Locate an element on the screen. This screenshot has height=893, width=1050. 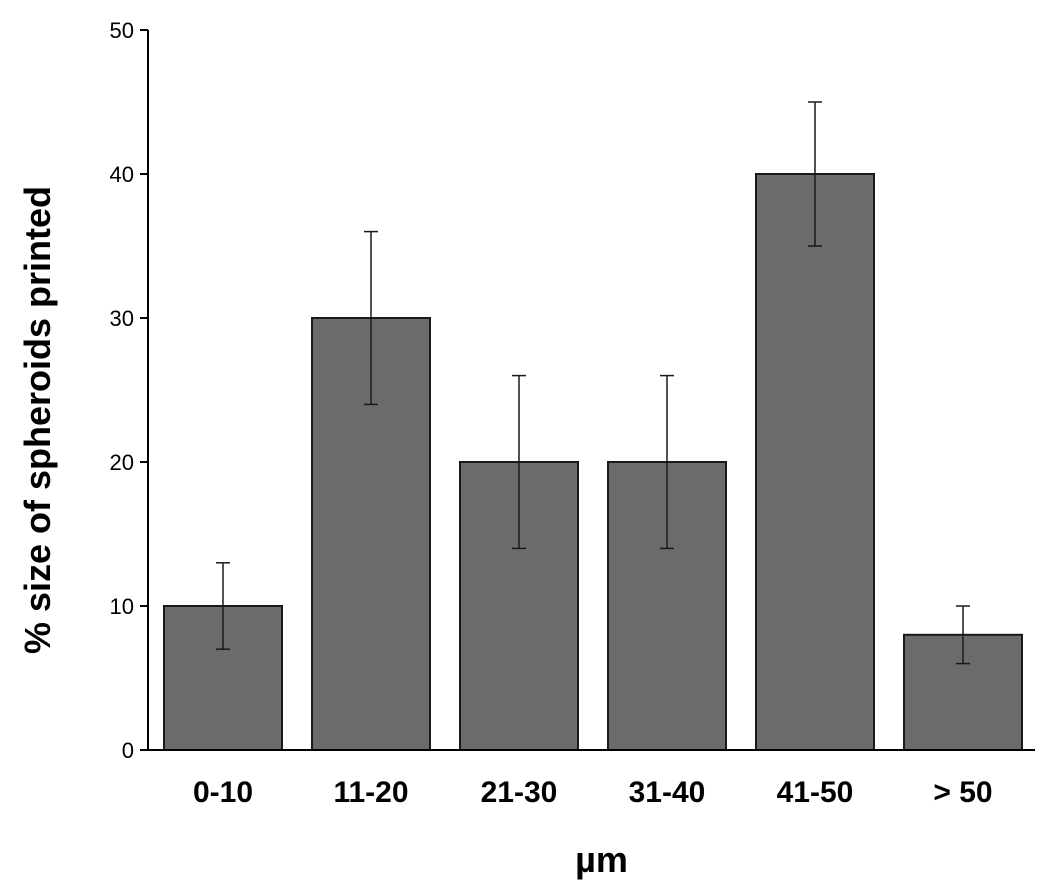
y-axis-title: % size of spheroids printed is located at coordinates (37, 420).